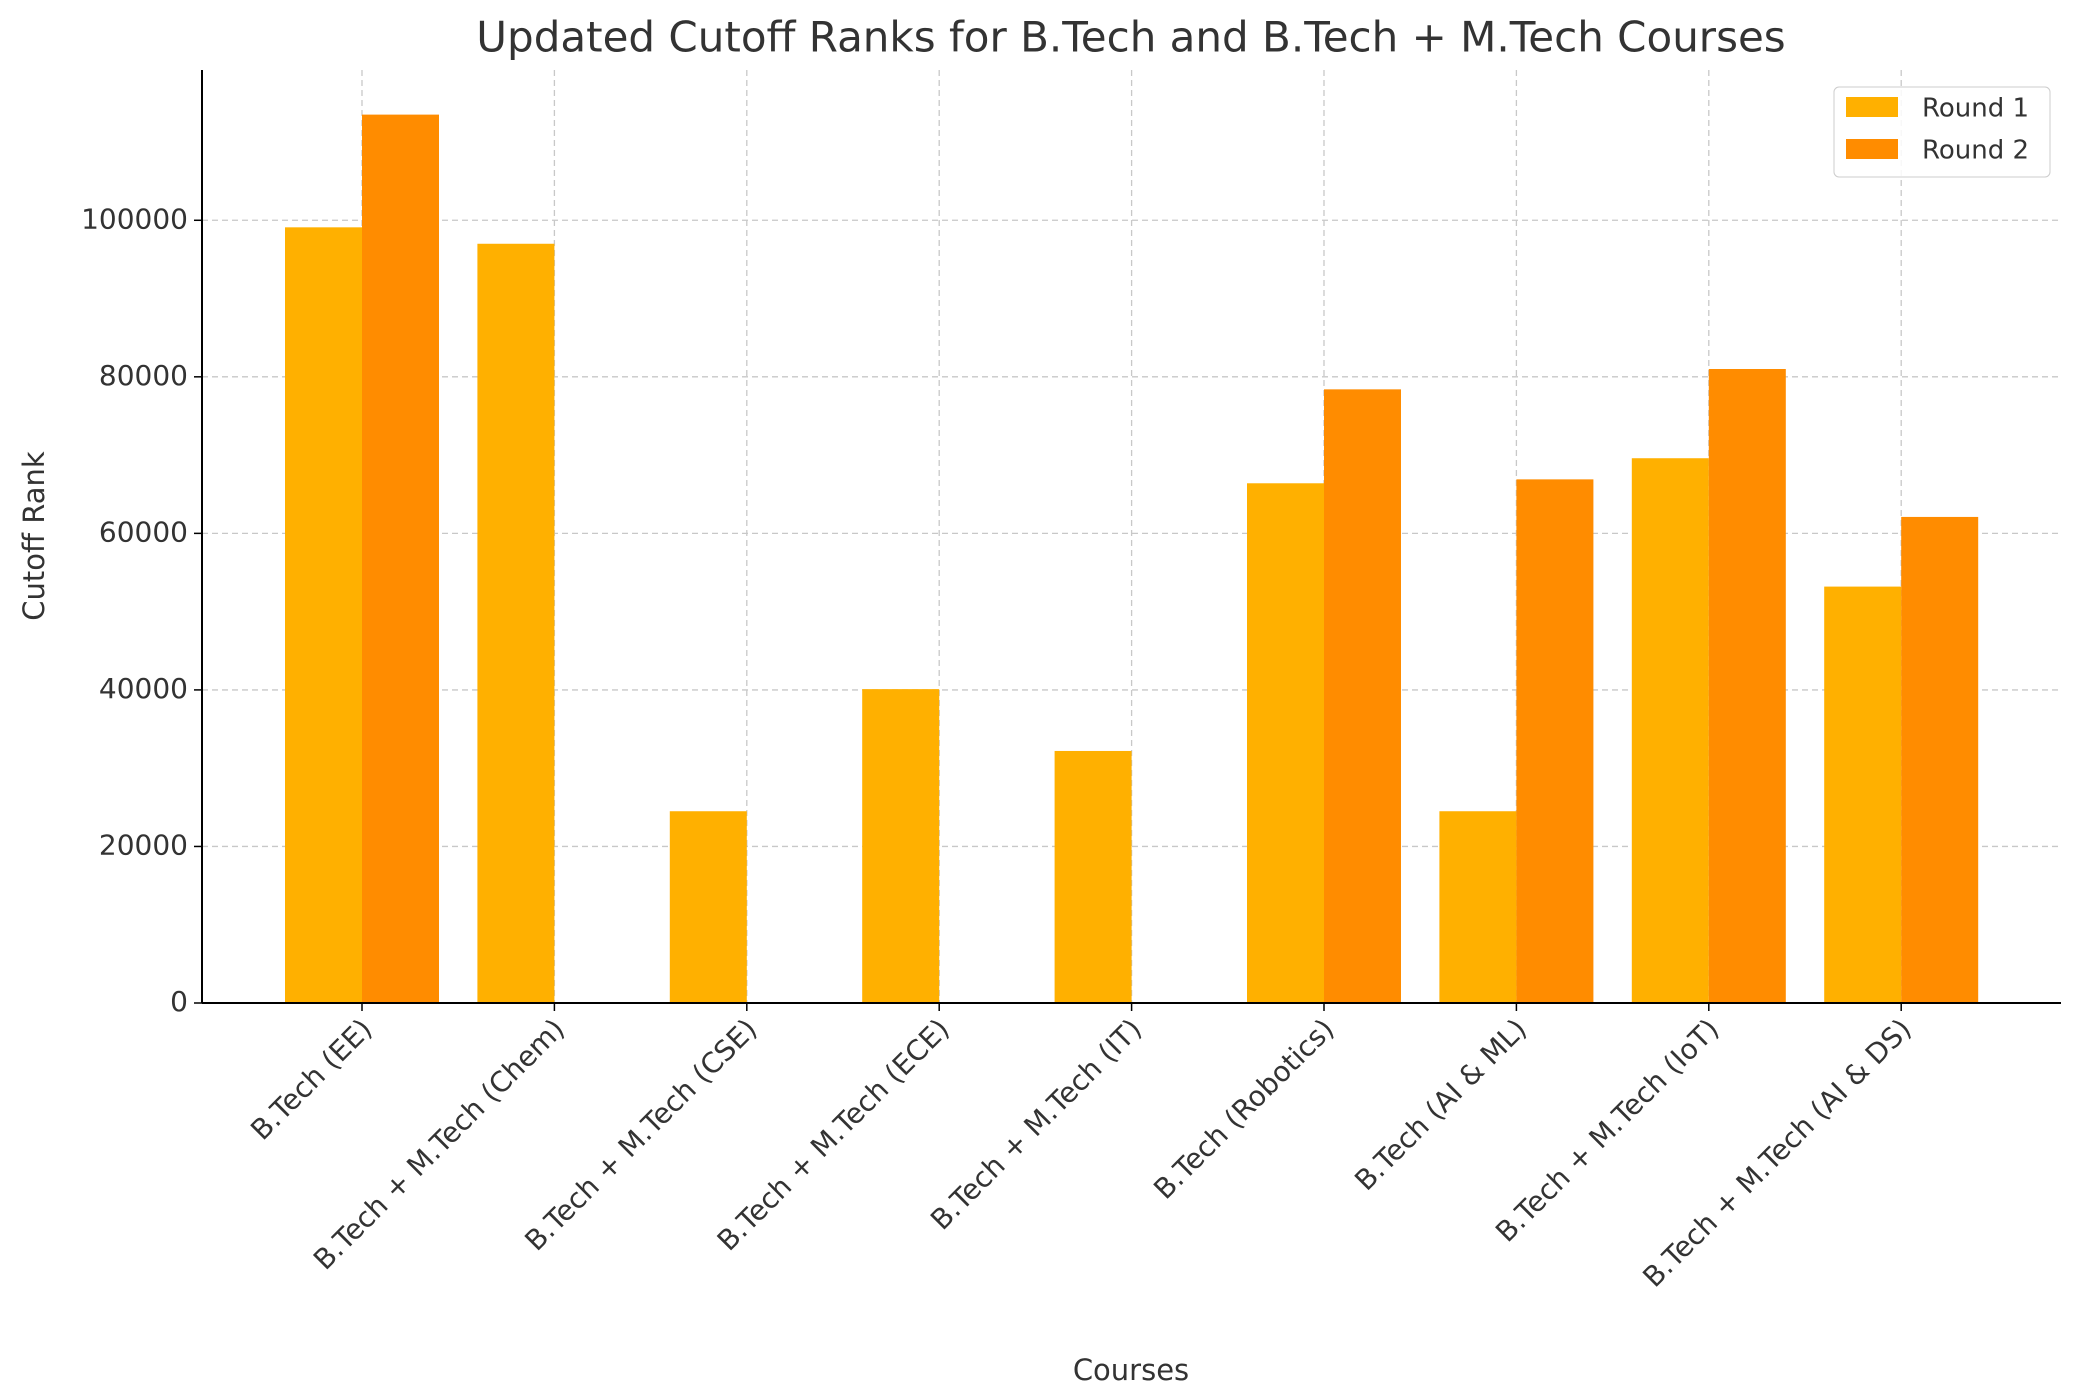  Describe the element at coordinates (311, 1079) in the screenshot. I see `x-tick-label: B.Tech (EE)` at that location.